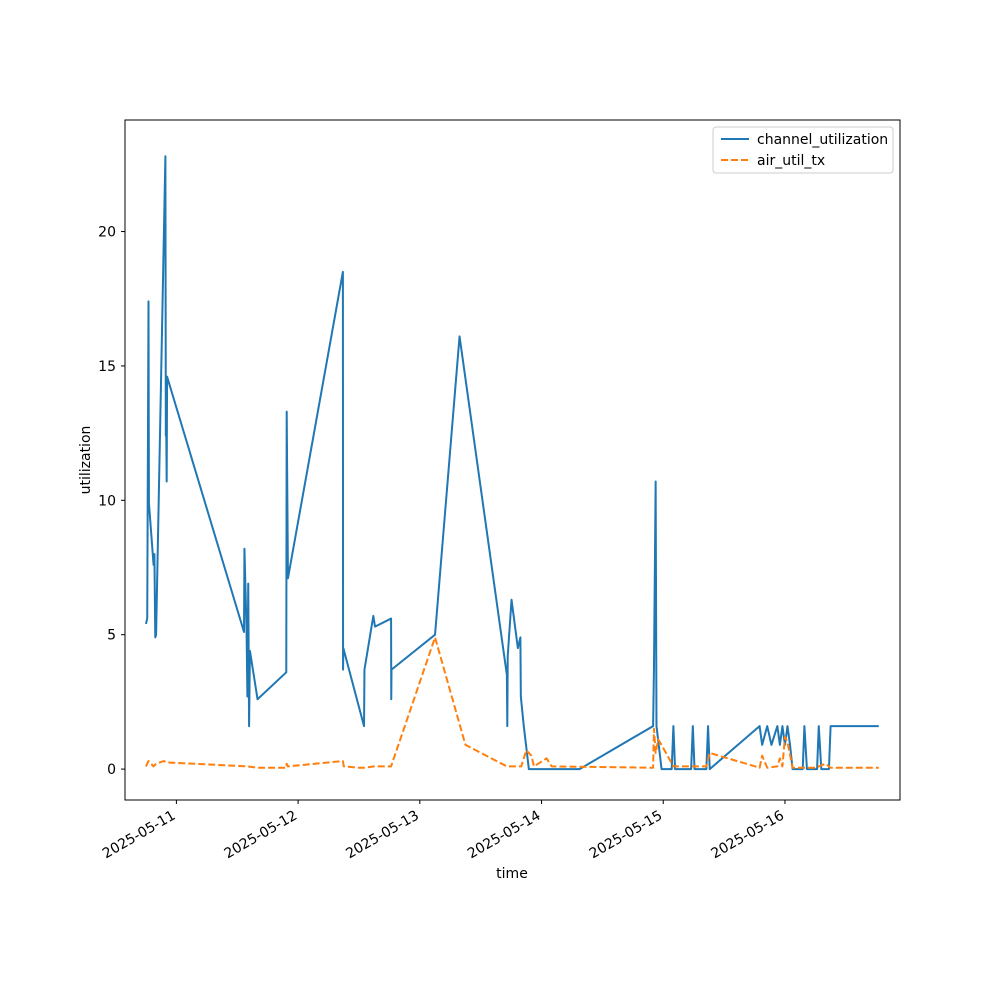 This screenshot has width=1000, height=1004. Describe the element at coordinates (107, 233) in the screenshot. I see `y-tick-label: 20` at that location.